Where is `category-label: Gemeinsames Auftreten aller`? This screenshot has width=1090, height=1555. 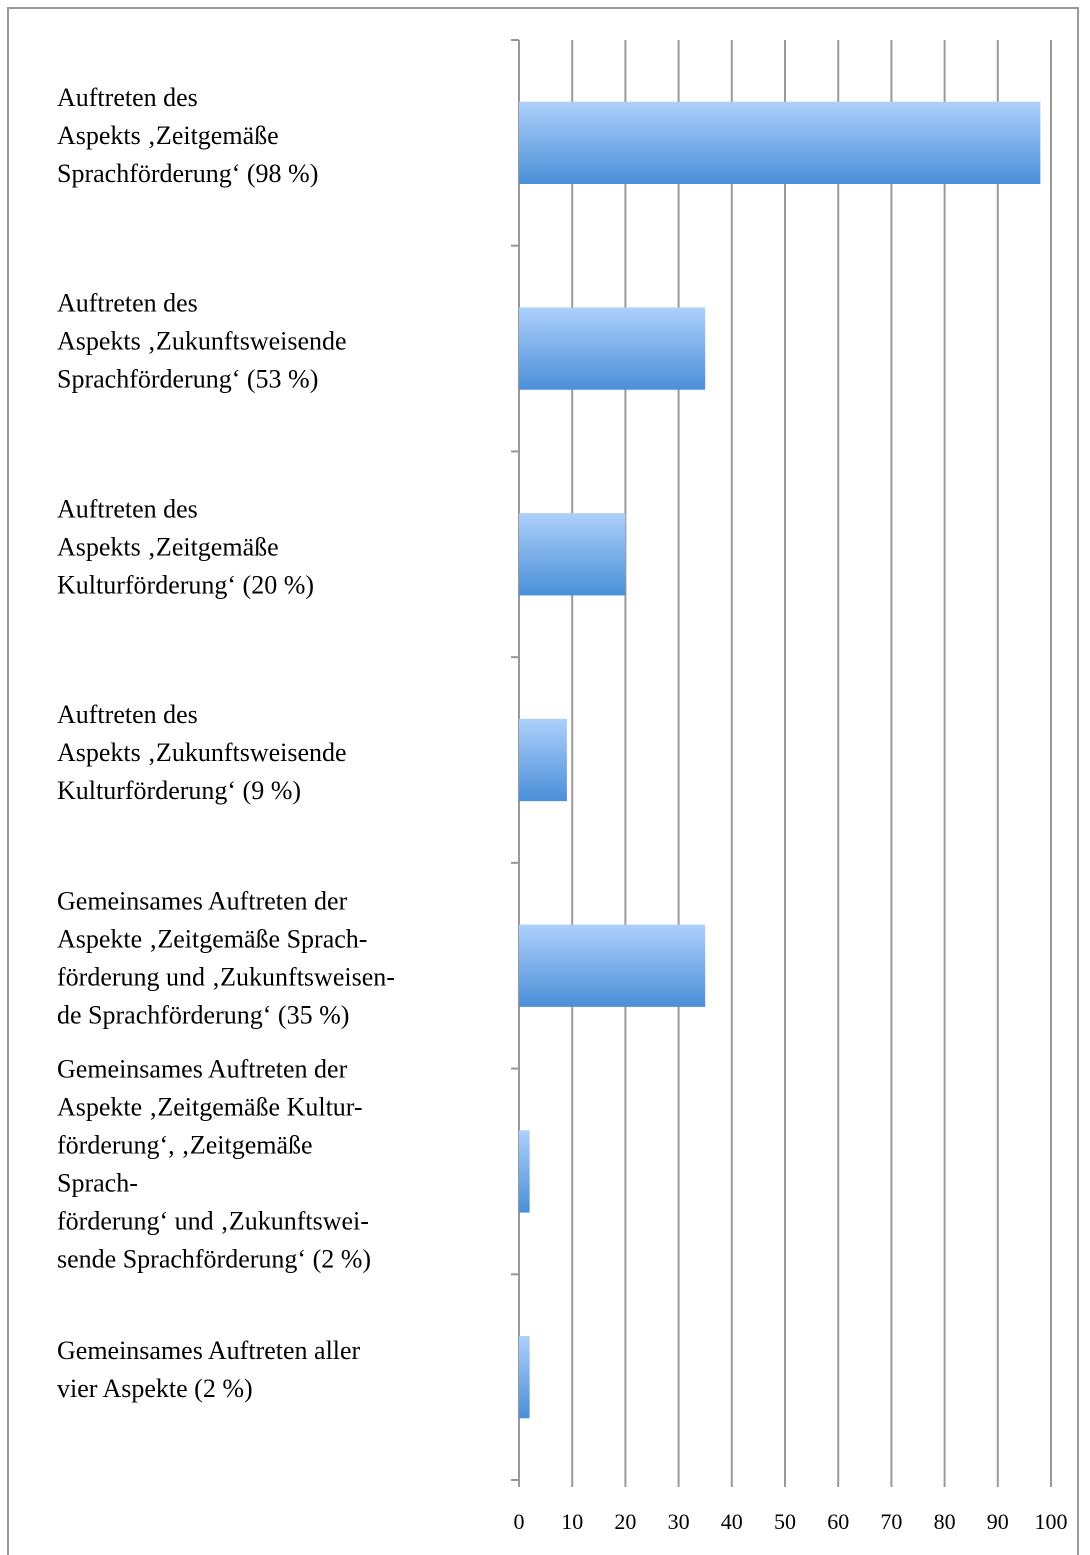
category-label: Gemeinsames Auftreten aller is located at coordinates (209, 1350).